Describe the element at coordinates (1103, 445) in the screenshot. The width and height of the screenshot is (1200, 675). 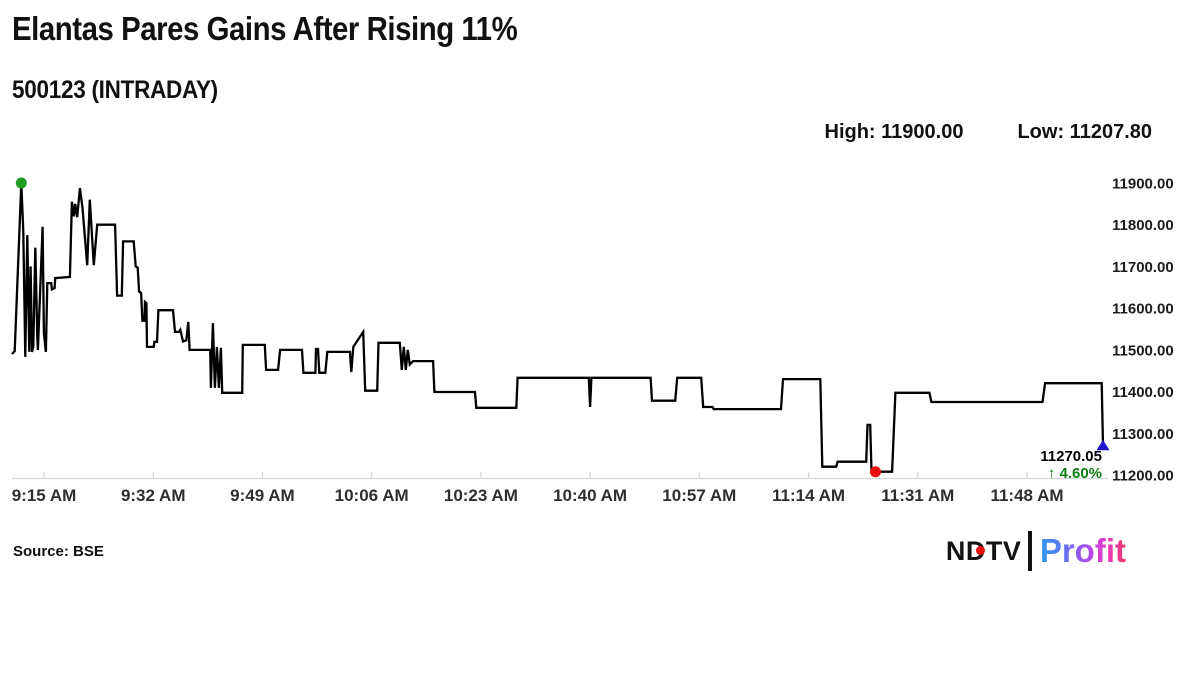
I see `last-price-marker` at that location.